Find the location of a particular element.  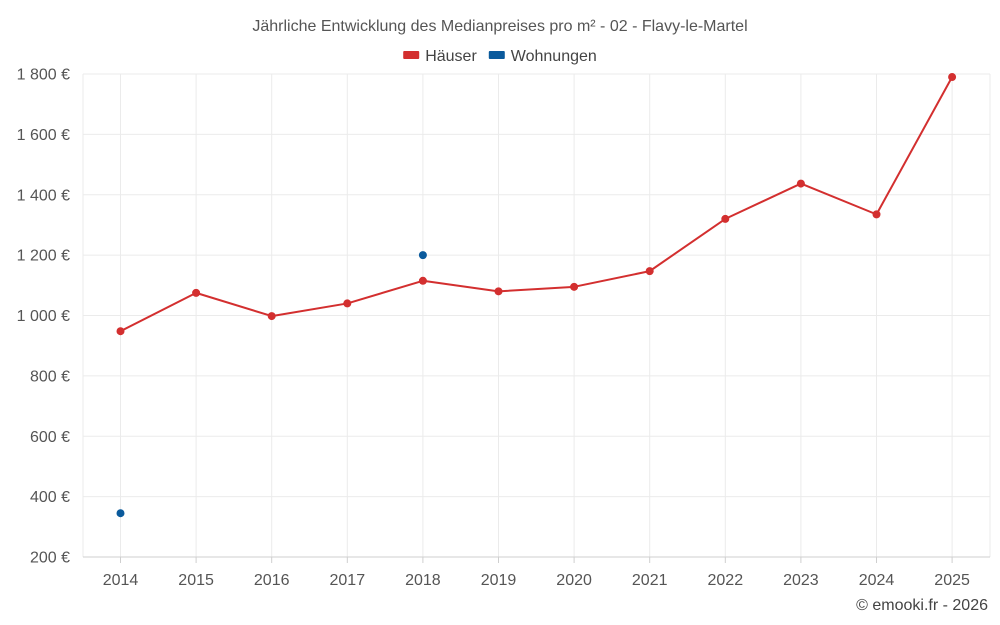

legend-item: Häuser is located at coordinates (440, 56).